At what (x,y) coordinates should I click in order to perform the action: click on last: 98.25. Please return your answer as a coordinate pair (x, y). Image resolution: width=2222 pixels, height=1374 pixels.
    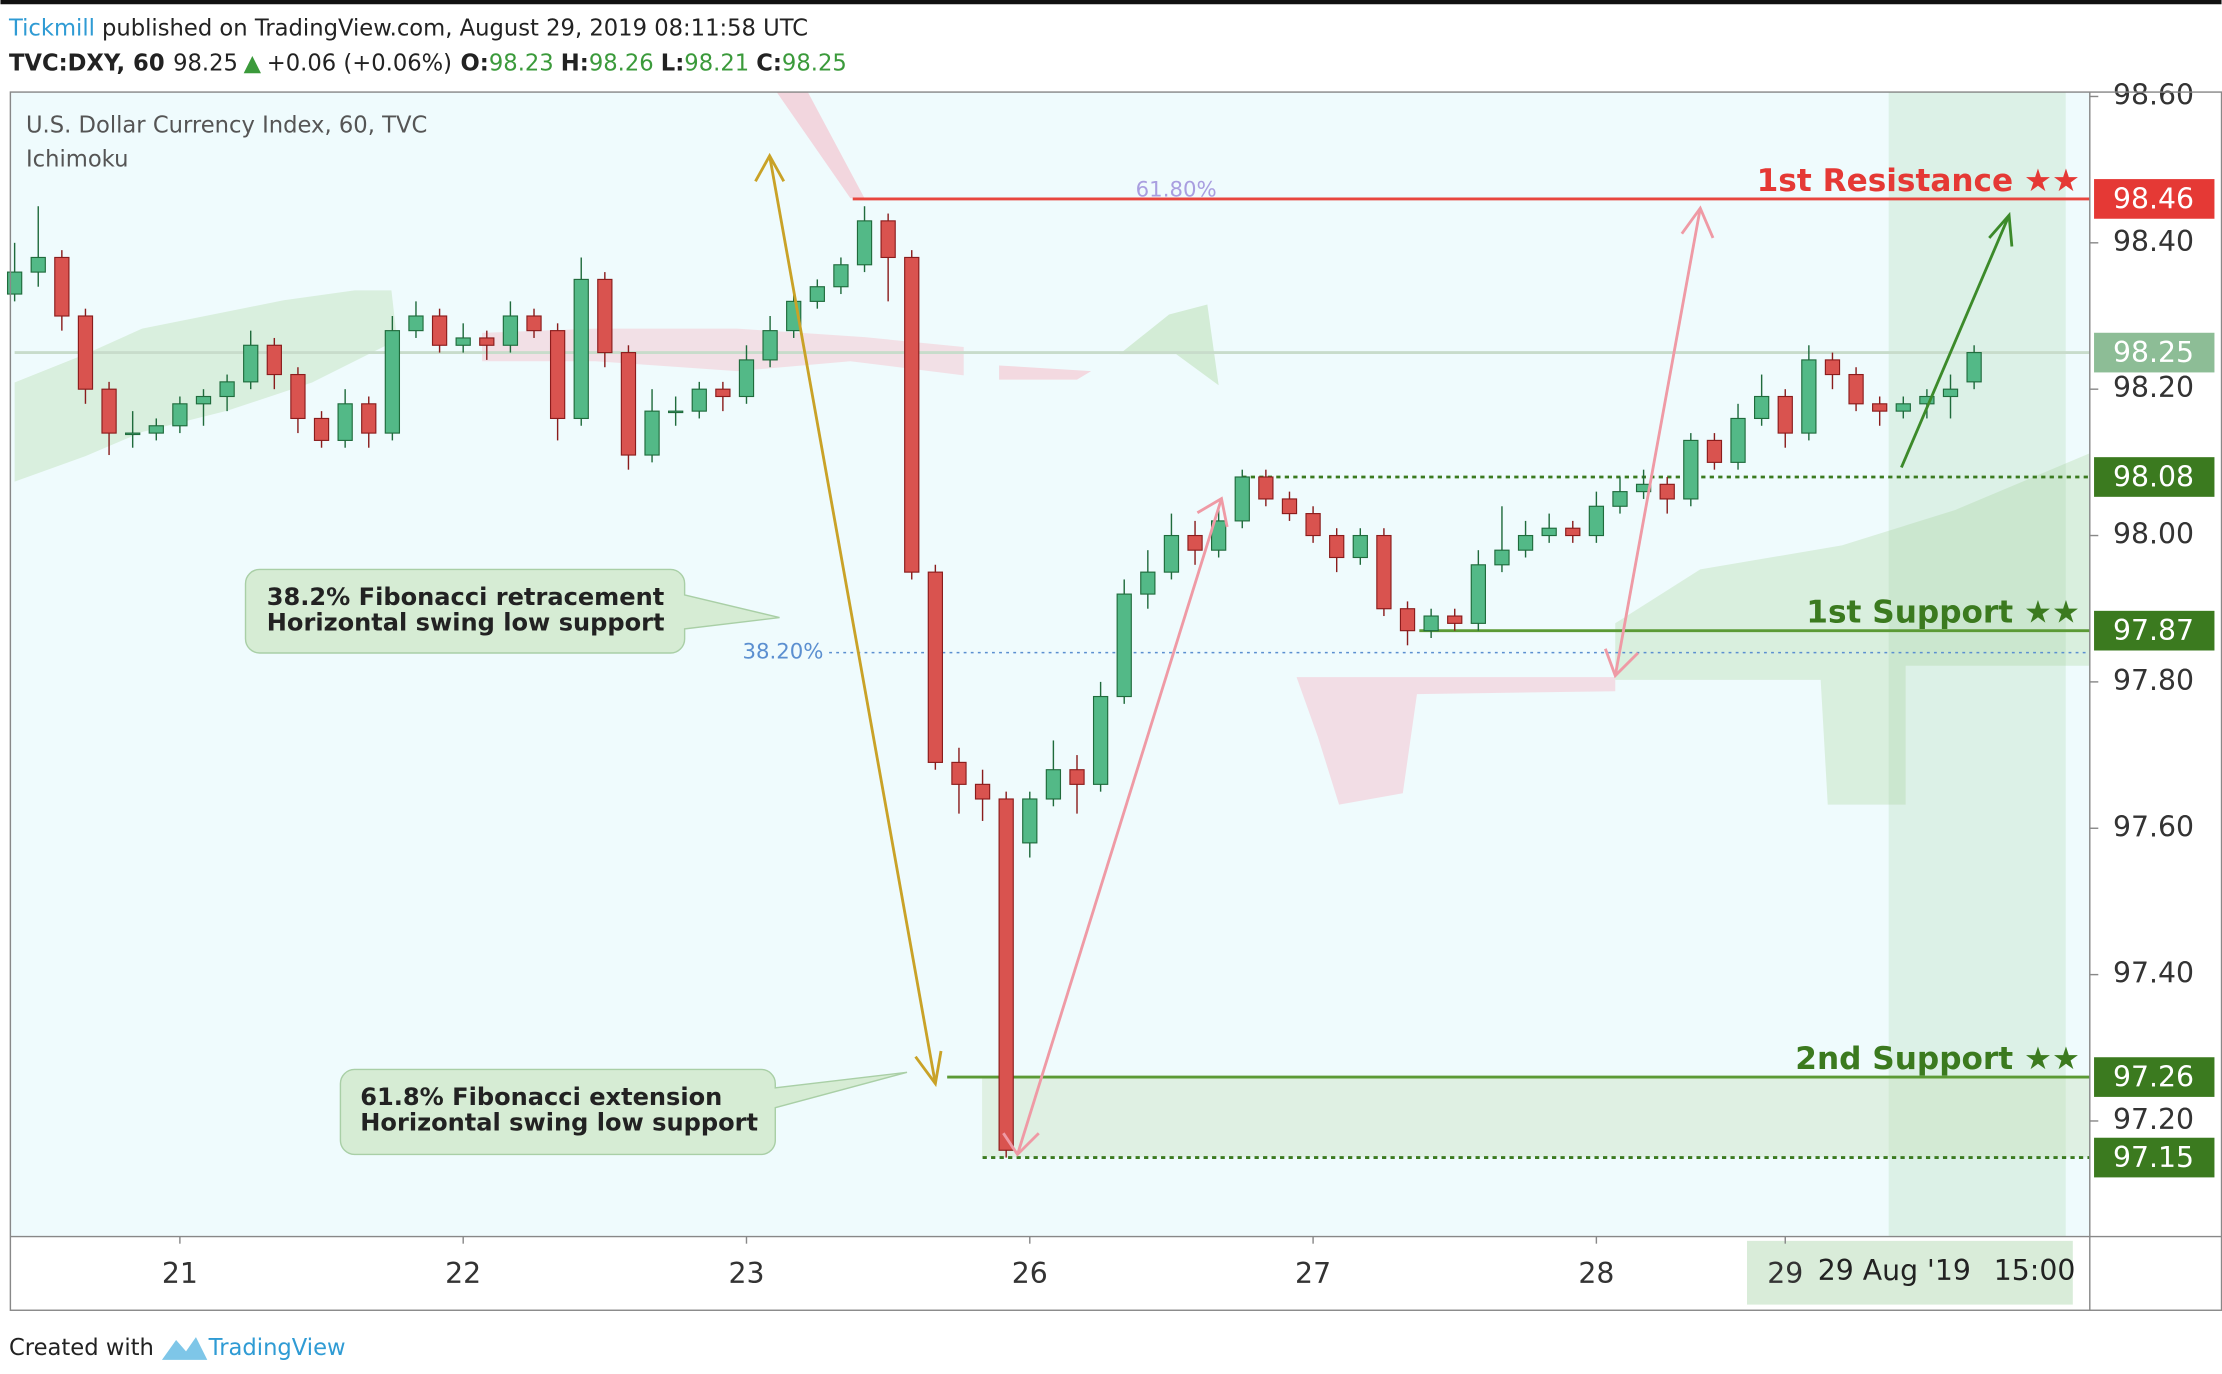
    Looking at the image, I should click on (205, 63).